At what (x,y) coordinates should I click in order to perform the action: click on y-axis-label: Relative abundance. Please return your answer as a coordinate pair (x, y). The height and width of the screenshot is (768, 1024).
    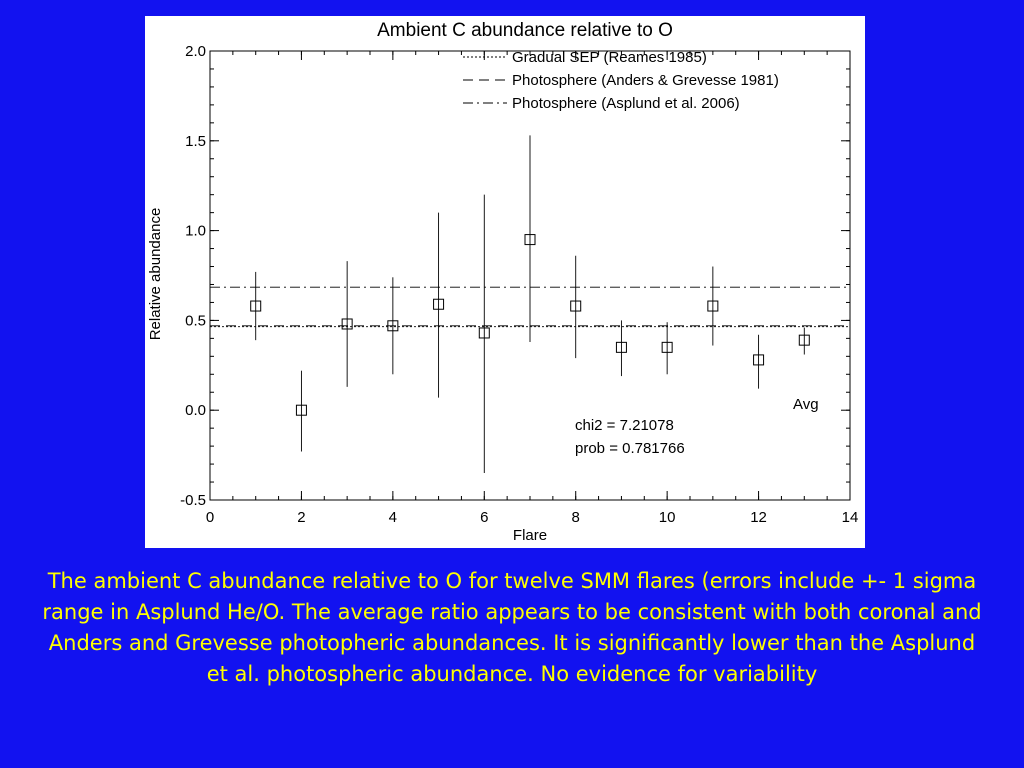
    Looking at the image, I should click on (155, 274).